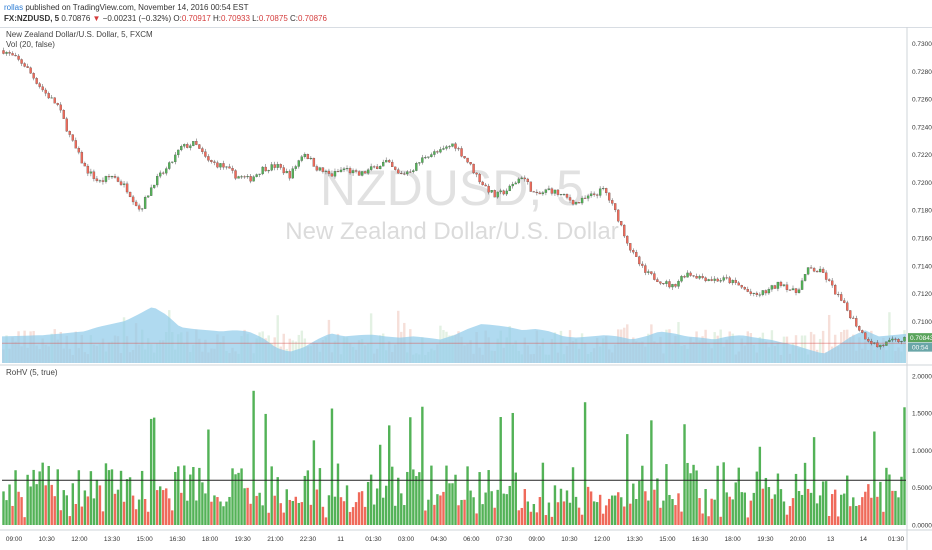  Describe the element at coordinates (471, 539) in the screenshot. I see `time-tick-label: 06:00` at that location.